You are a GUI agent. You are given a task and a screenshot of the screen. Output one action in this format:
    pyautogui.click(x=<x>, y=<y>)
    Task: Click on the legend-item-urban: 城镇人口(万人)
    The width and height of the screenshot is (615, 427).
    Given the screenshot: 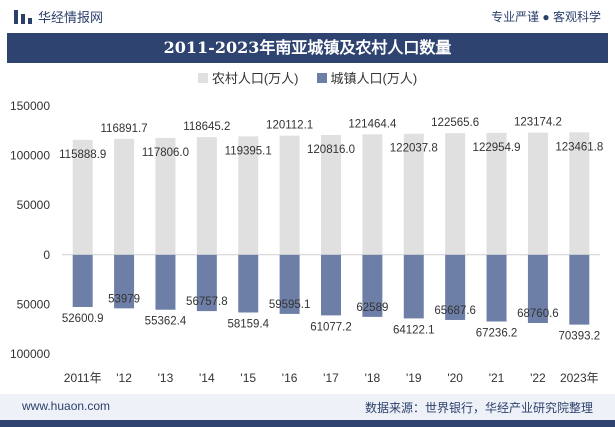 What is the action you would take?
    pyautogui.click(x=367, y=77)
    